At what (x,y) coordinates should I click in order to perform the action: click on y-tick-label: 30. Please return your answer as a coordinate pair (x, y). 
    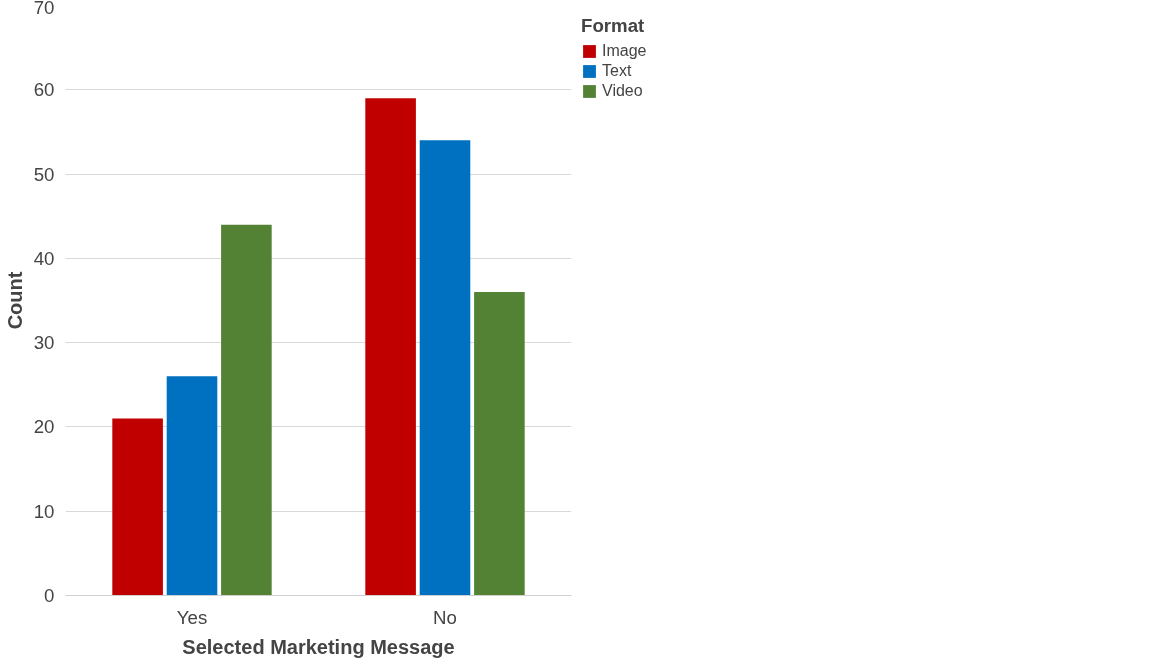
    Looking at the image, I should click on (44, 343).